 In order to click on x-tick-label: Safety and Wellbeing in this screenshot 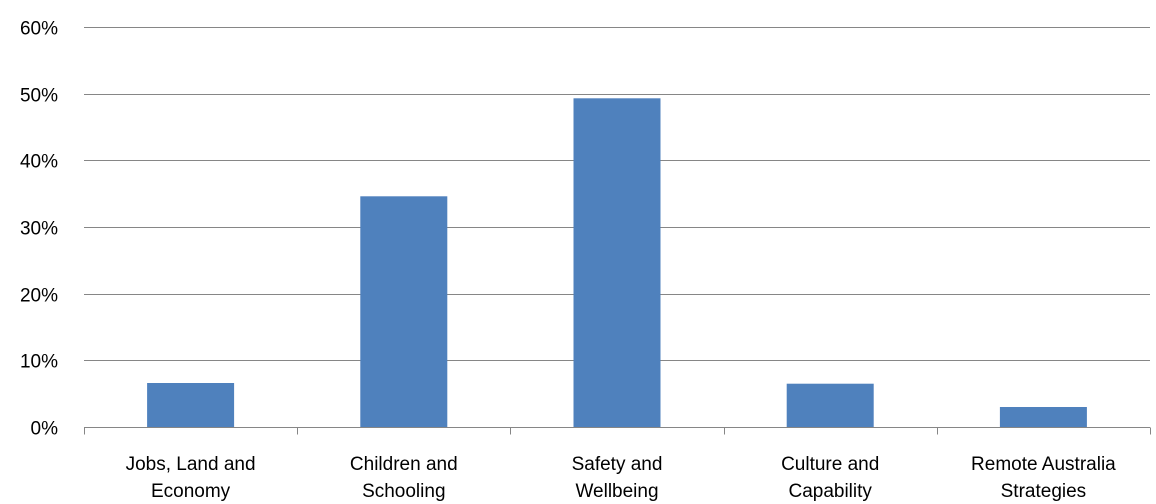, I will do `click(617, 478)`.